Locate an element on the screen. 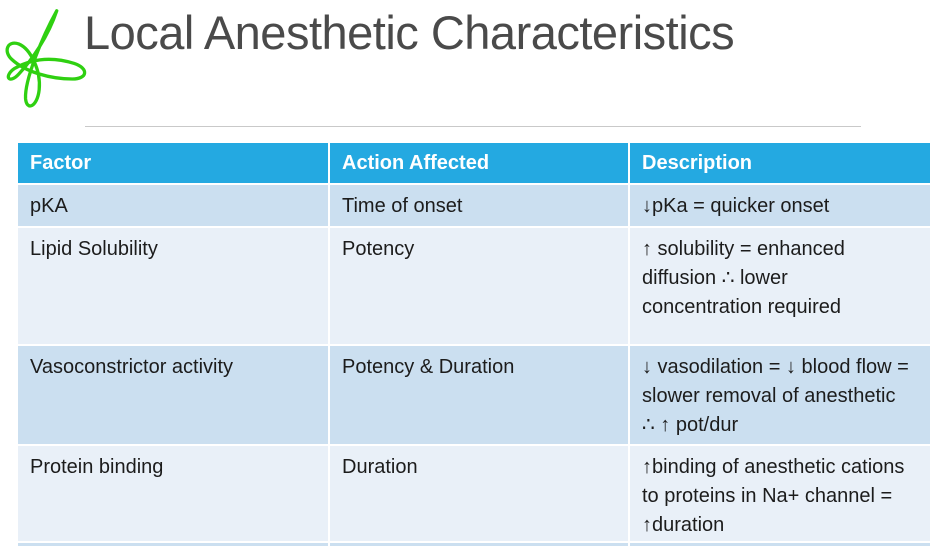 This screenshot has height=546, width=932. row2-action: Potency is located at coordinates (479, 286).